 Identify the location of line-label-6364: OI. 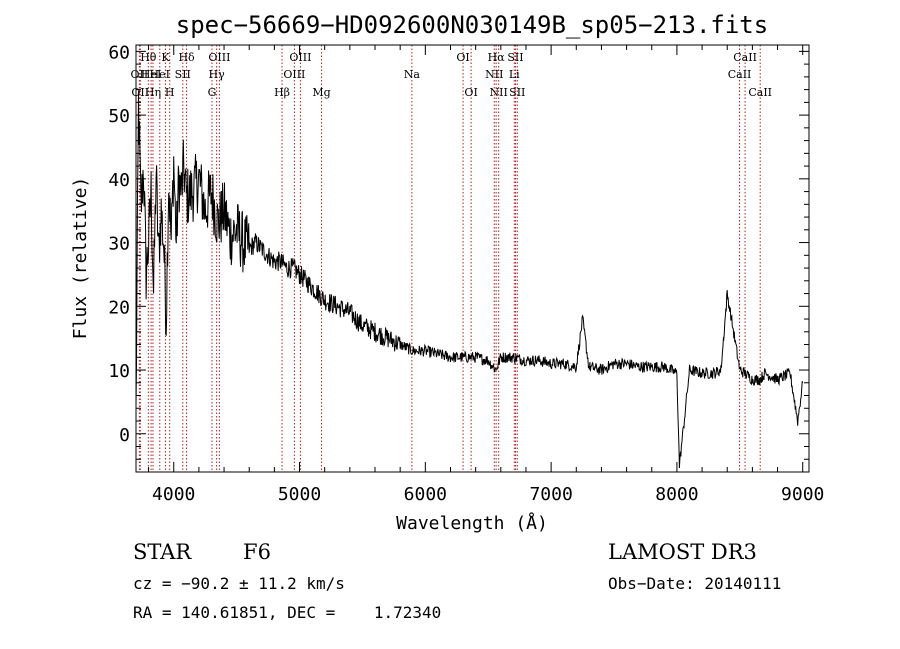
(470, 92).